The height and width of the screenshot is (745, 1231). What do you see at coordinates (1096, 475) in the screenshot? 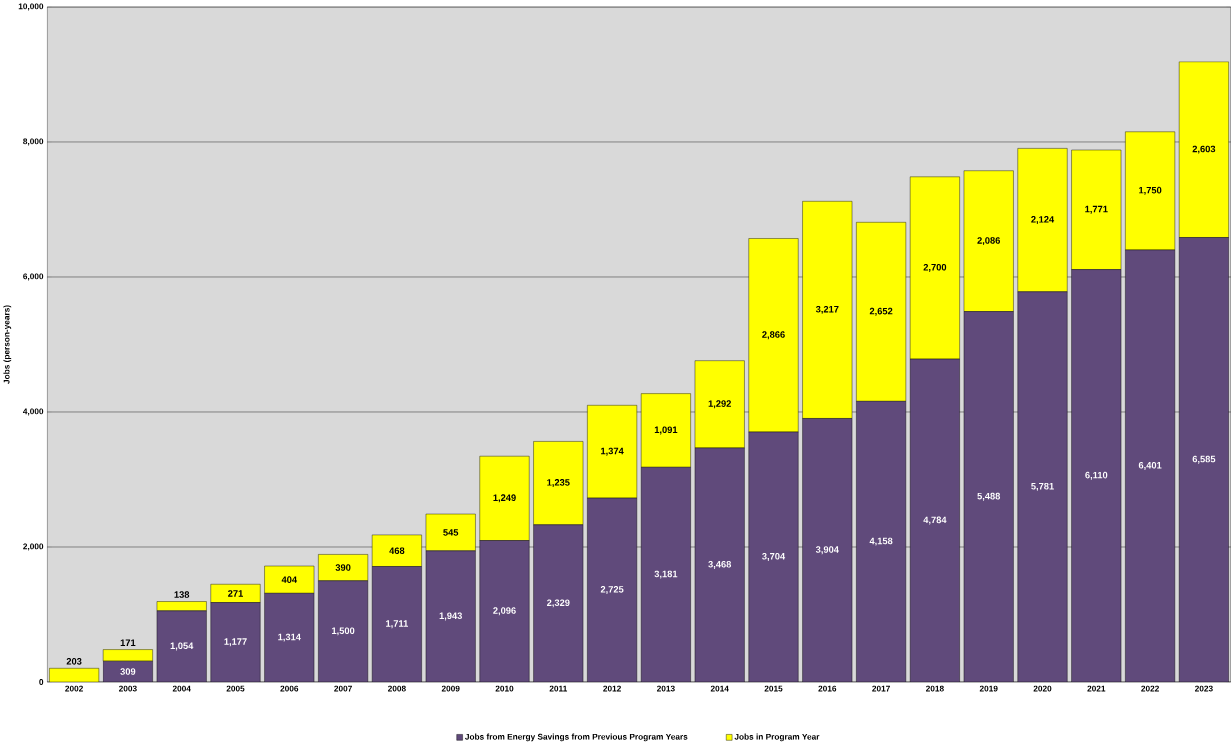
I see `data-label: 6,110` at bounding box center [1096, 475].